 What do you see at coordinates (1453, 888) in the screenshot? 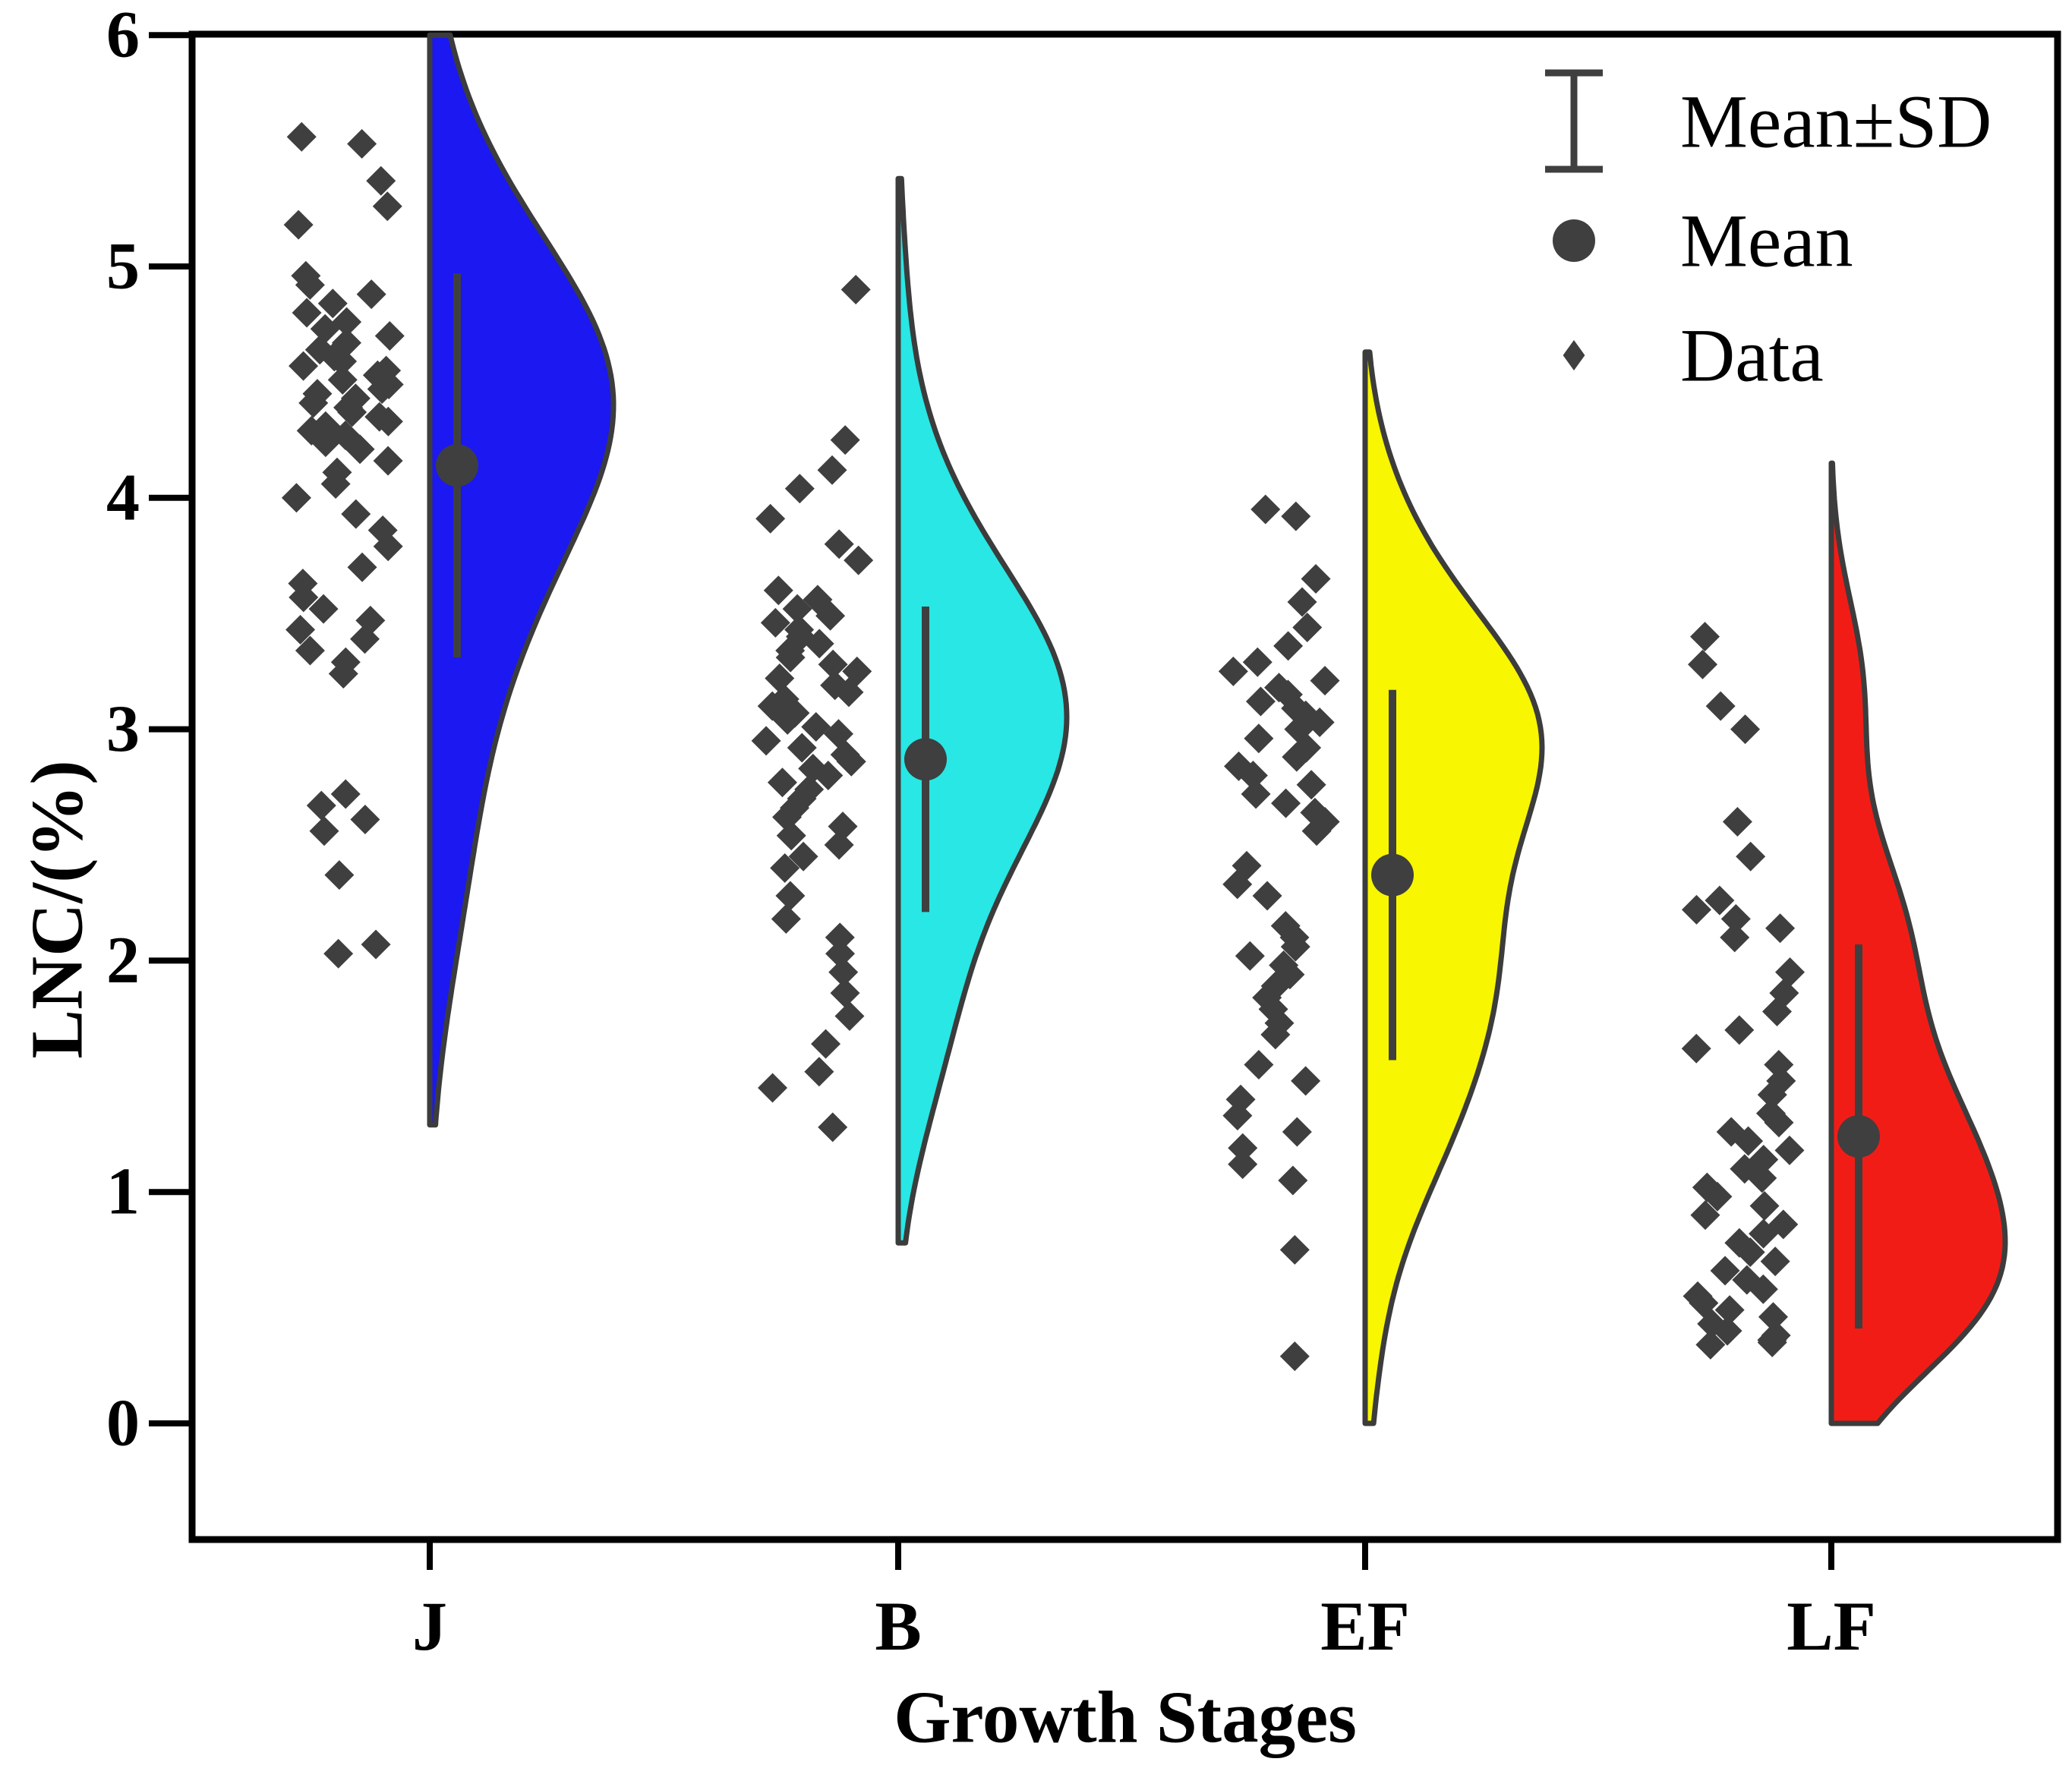
I see `half-violin-EF` at bounding box center [1453, 888].